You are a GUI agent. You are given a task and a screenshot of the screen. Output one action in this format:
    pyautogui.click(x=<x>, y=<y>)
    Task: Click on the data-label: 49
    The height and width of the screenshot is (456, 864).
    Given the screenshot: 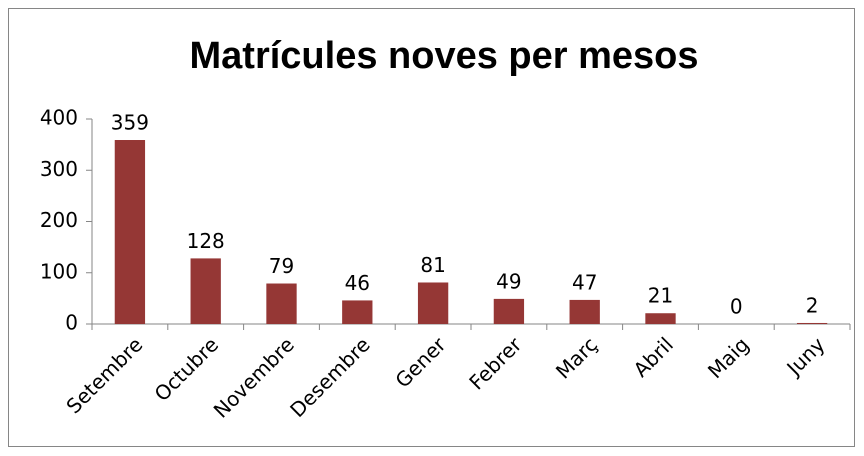 What is the action you would take?
    pyautogui.click(x=508, y=281)
    